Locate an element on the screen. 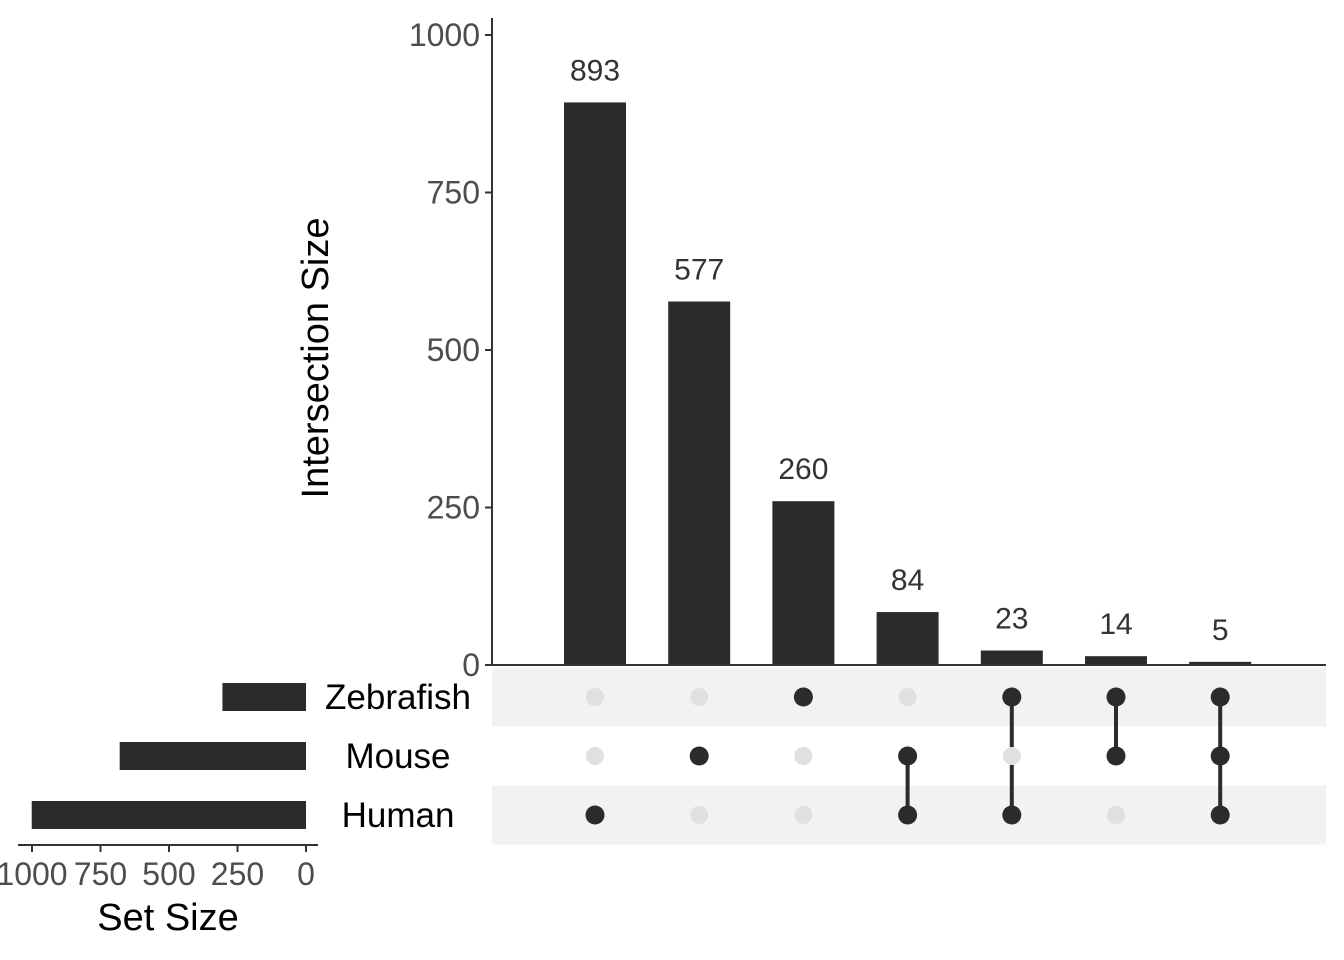  set-name-label: Mouse is located at coordinates (397, 756).